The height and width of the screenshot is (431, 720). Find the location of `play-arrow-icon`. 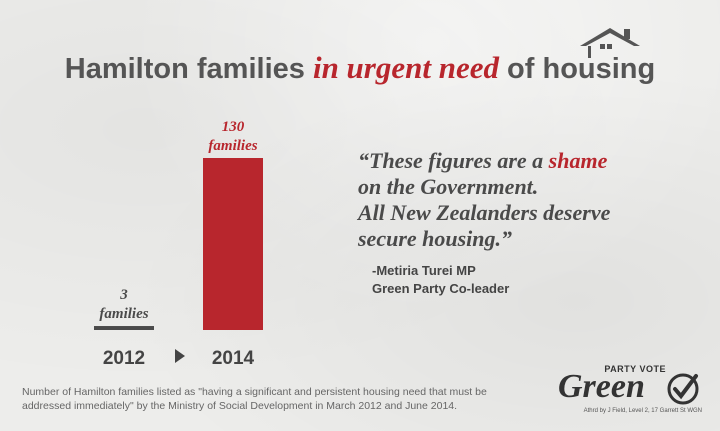

play-arrow-icon is located at coordinates (180, 356).